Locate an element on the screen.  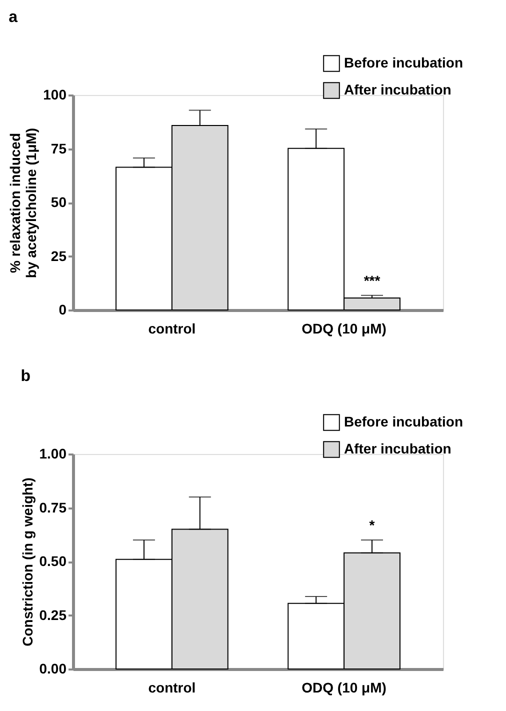
y-tick-label: 0.25 is located at coordinates (53, 614).